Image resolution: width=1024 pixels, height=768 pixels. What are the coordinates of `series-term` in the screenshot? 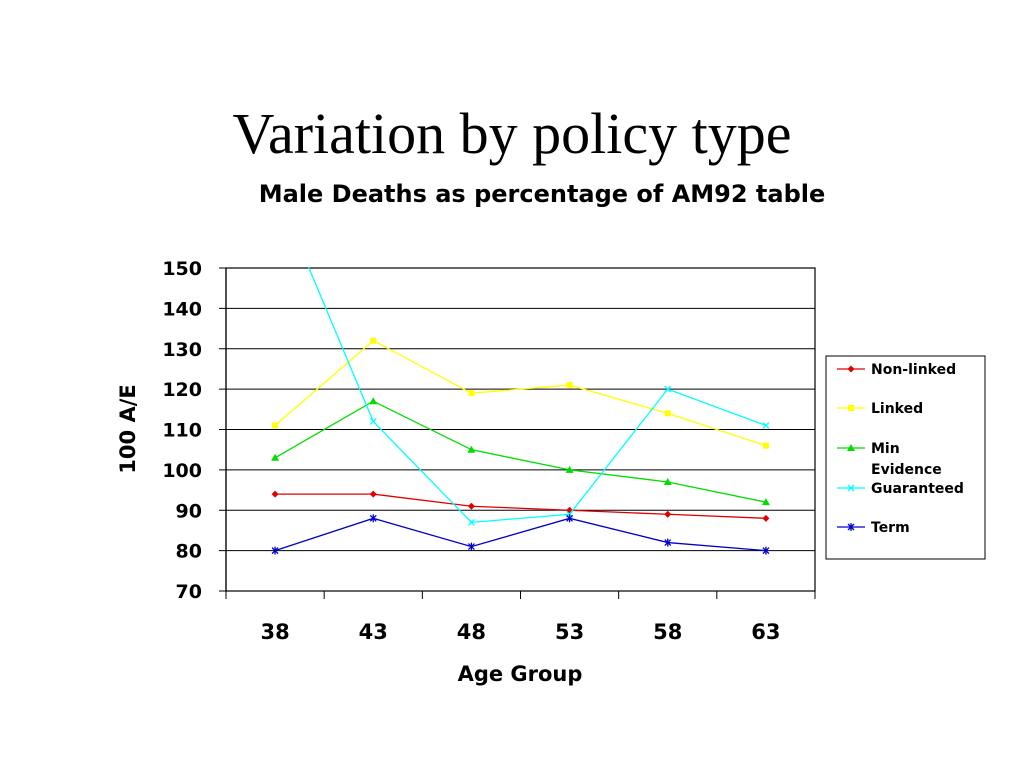 It's located at (520, 534).